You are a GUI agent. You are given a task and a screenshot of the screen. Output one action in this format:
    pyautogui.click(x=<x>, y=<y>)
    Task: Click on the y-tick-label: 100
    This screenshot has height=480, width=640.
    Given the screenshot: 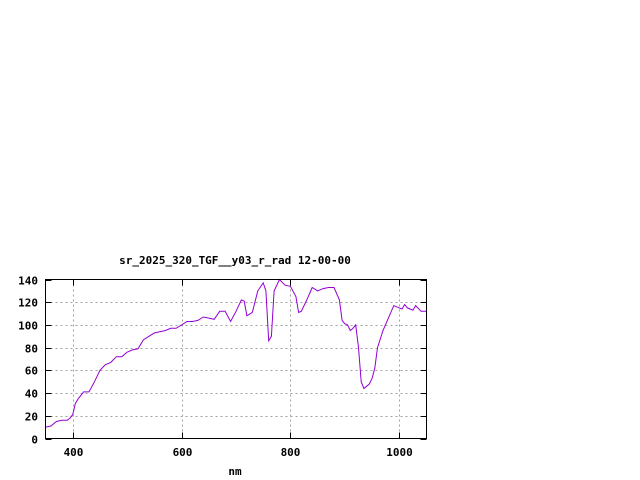 What is the action you would take?
    pyautogui.click(x=28, y=326)
    